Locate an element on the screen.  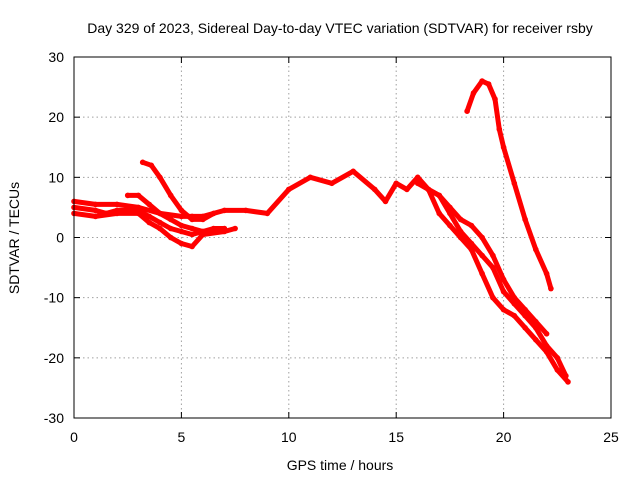
y-tick-label: 30 is located at coordinates (56, 57).